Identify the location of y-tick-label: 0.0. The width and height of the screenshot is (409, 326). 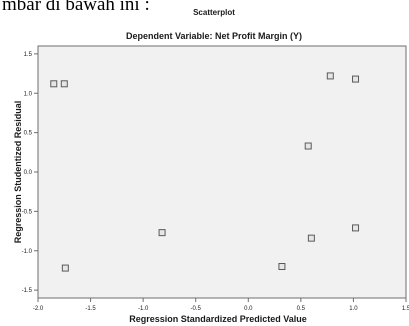
(28, 173).